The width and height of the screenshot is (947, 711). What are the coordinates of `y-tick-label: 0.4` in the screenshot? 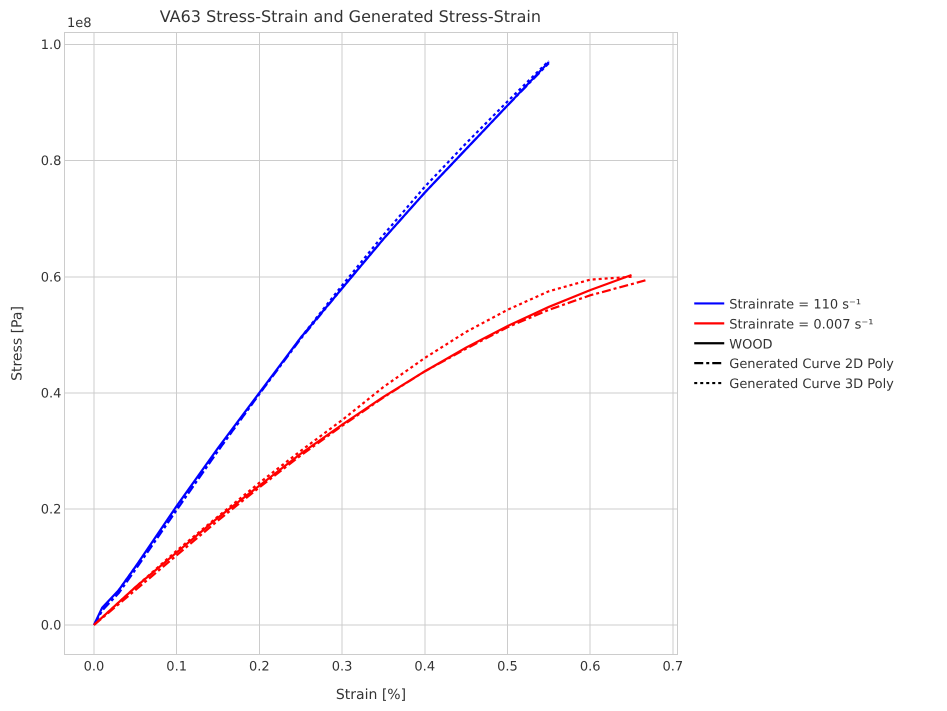 It's located at (51, 394).